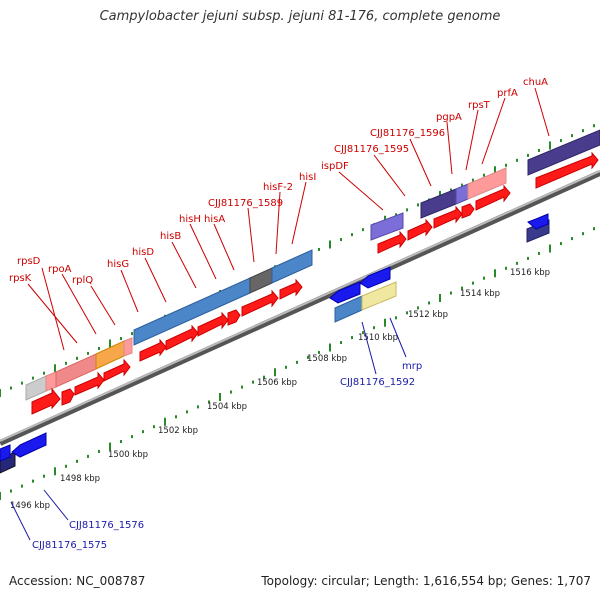 Image resolution: width=600 pixels, height=600 pixels. Describe the element at coordinates (184, 265) in the screenshot. I see `leader-hisb` at that location.